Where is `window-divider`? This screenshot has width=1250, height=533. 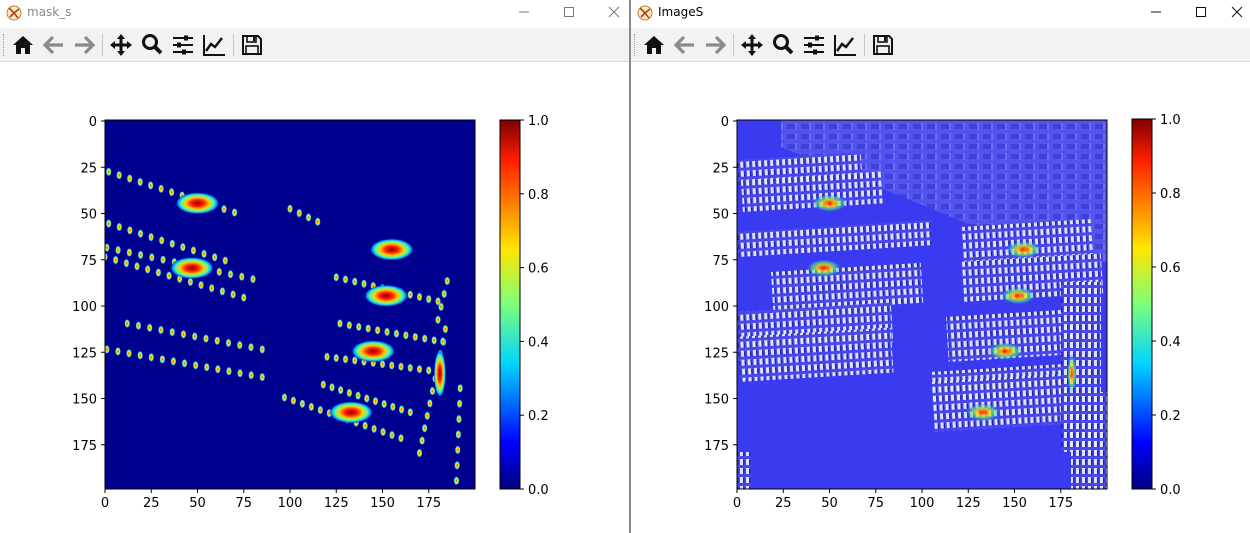 window-divider is located at coordinates (630, 266).